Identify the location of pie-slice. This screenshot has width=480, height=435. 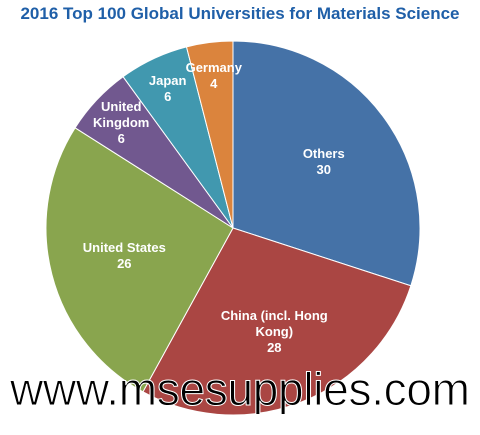
(209, 134).